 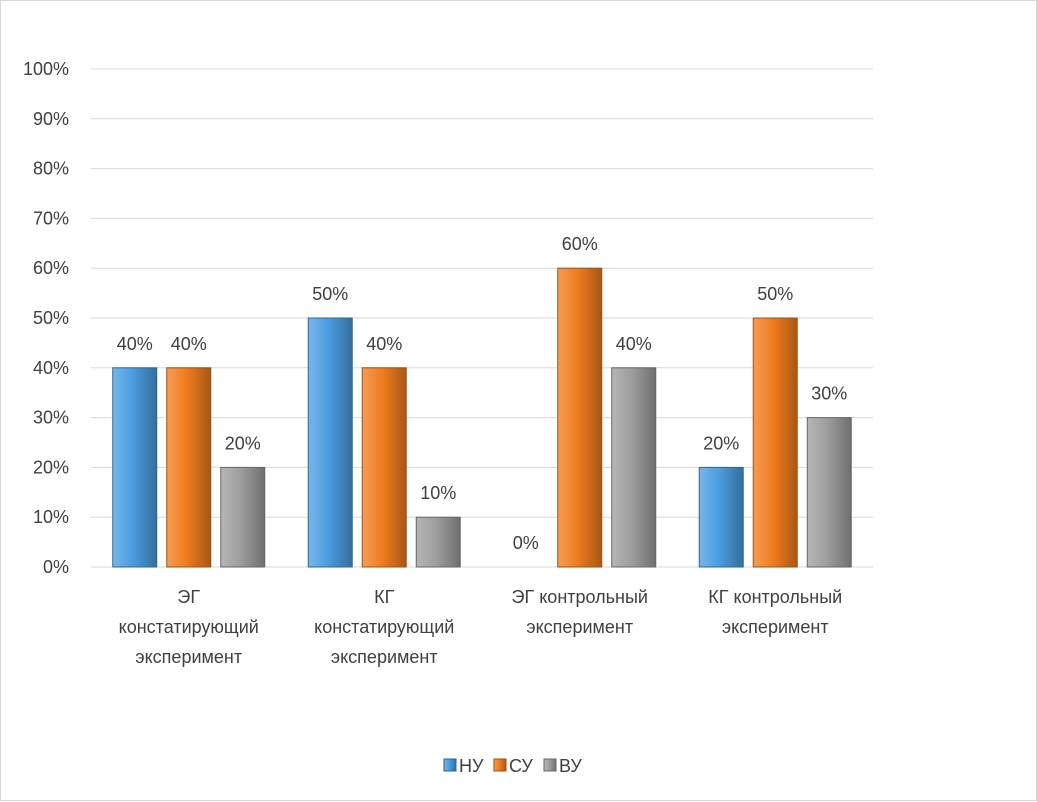 What do you see at coordinates (135, 467) in the screenshot?
I see `bar-НУ-1` at bounding box center [135, 467].